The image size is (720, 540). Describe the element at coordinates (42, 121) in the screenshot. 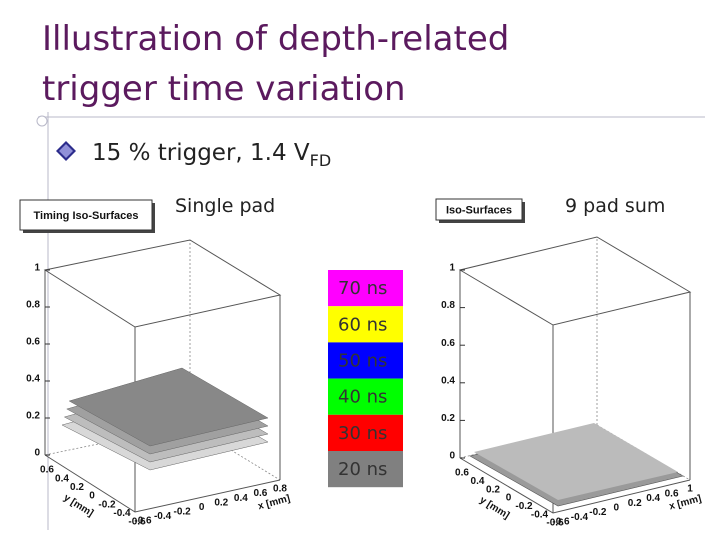

I see `ornament` at that location.